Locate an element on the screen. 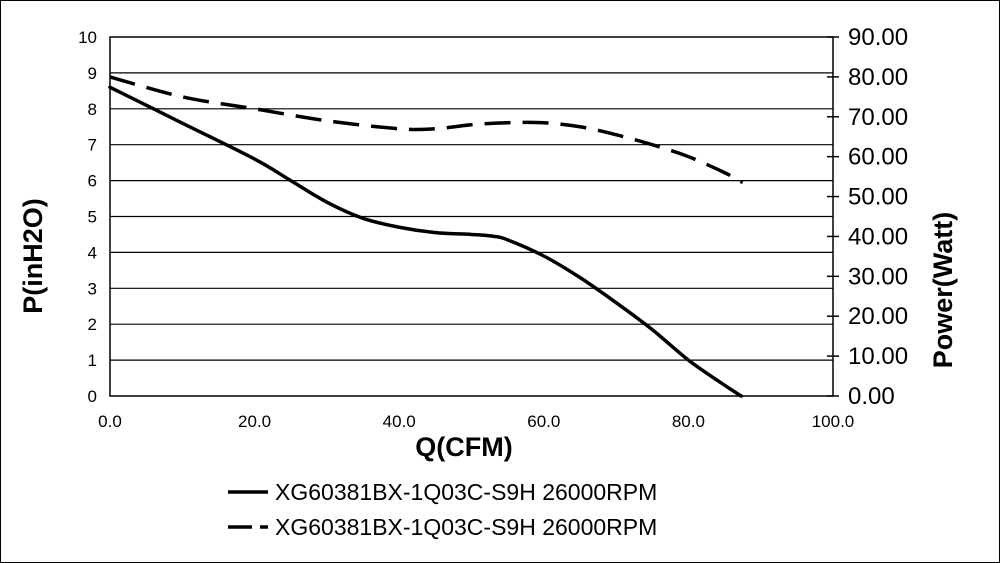 This screenshot has height=563, width=1000. x-tick-label: 0.0 is located at coordinates (110, 421).